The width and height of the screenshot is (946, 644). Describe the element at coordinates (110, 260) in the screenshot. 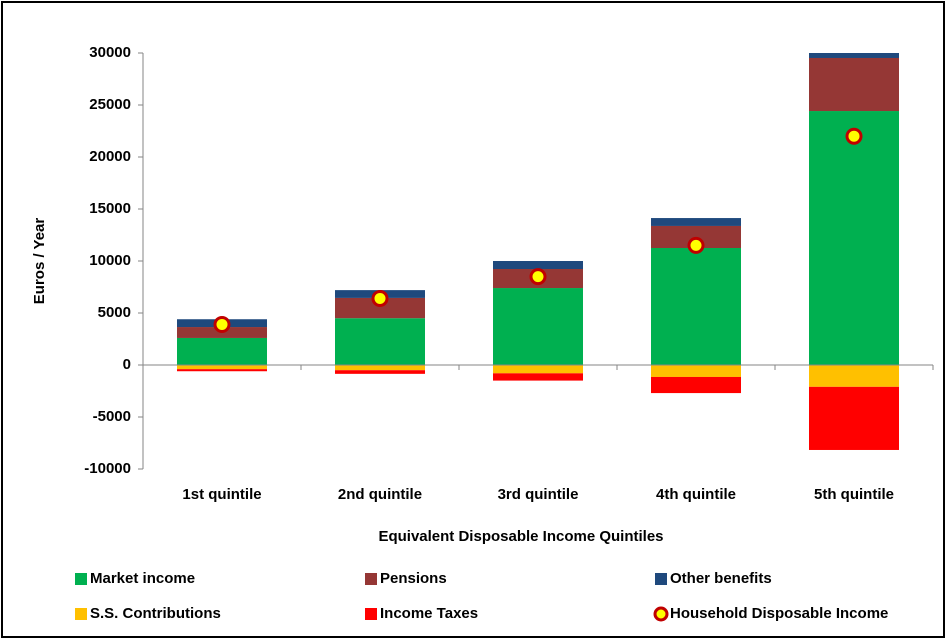

I see `y-tick-label: 10000` at that location.